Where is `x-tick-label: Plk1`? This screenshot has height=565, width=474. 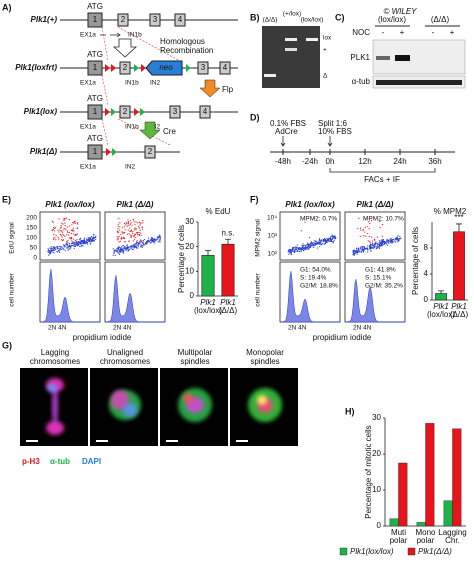 x-tick-label: Plk1 is located at coordinates (228, 302).